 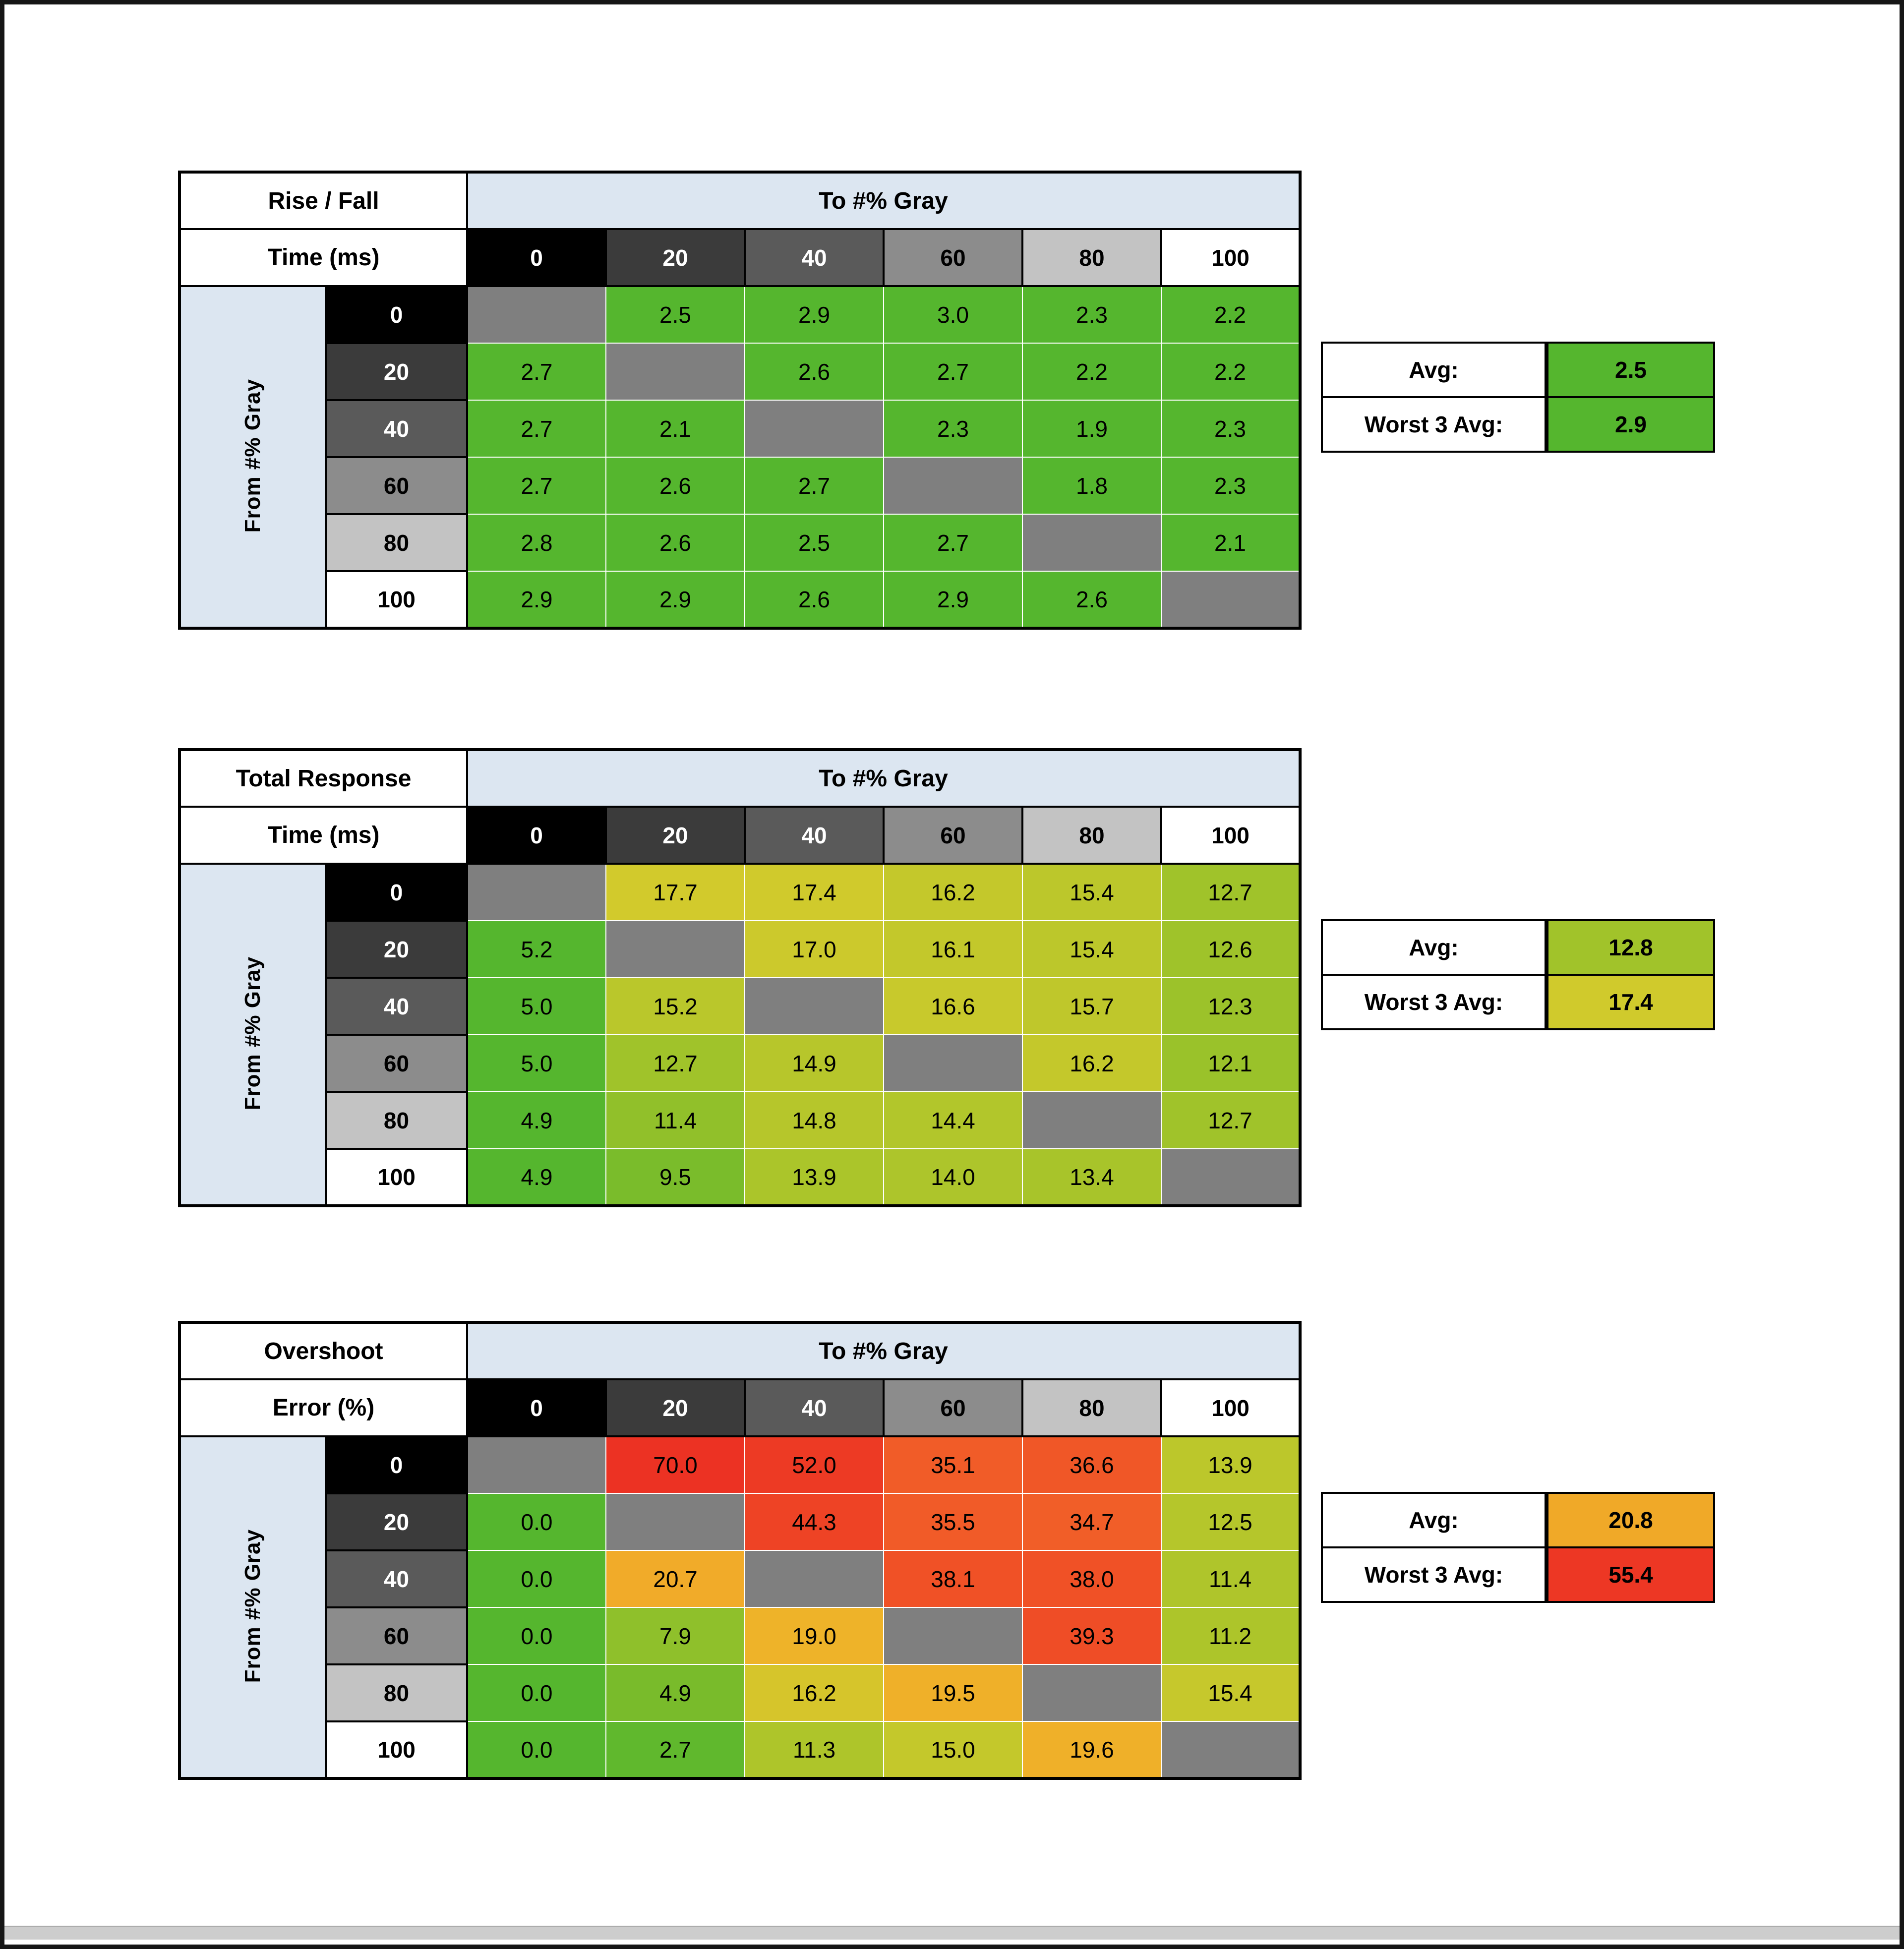 I want to click on avg-row: Avg: 12.8, so click(x=1518, y=947).